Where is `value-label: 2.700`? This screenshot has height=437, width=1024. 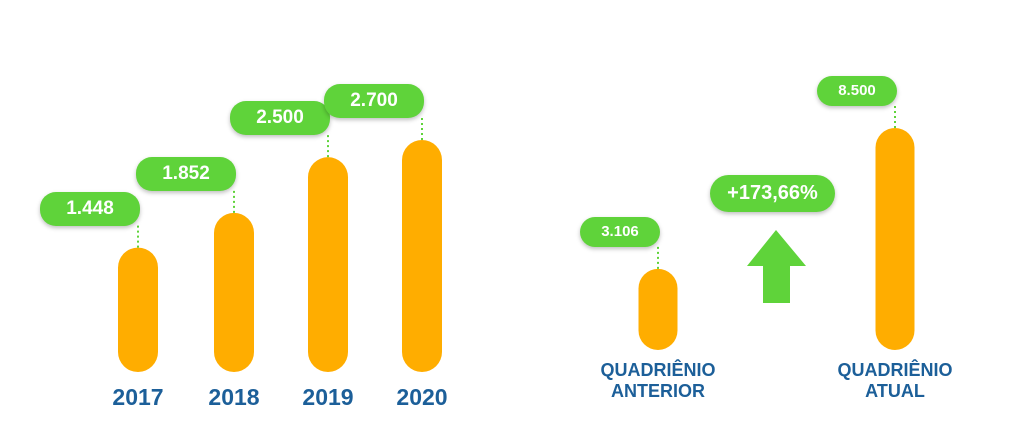
value-label: 2.700 is located at coordinates (374, 101).